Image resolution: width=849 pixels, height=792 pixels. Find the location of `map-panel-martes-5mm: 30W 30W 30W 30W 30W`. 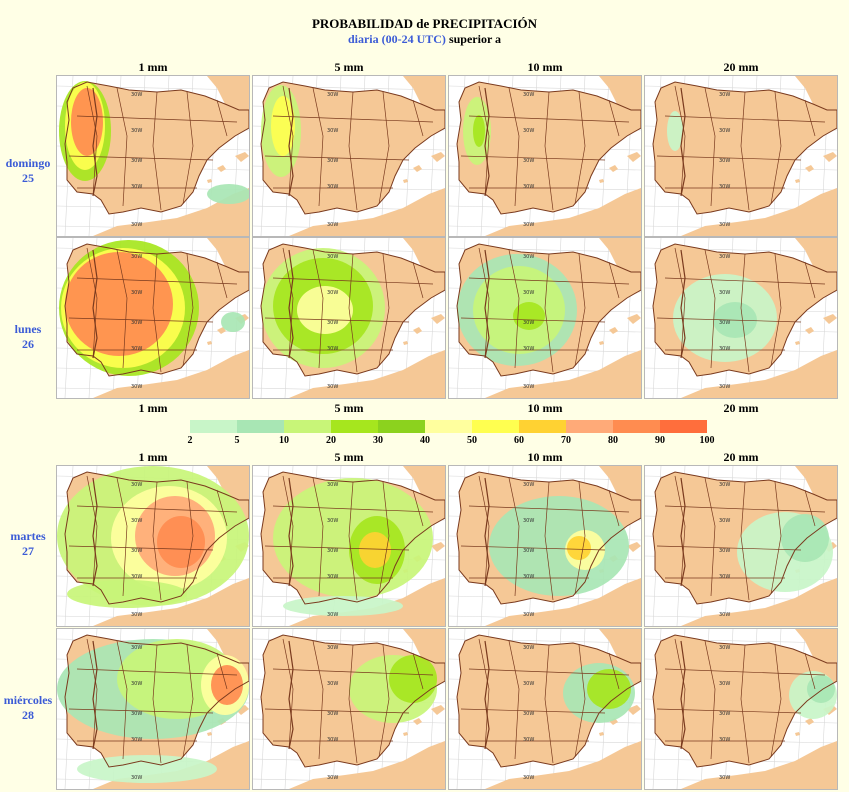

map-panel-martes-5mm: 30W 30W 30W 30W 30W is located at coordinates (349, 546).